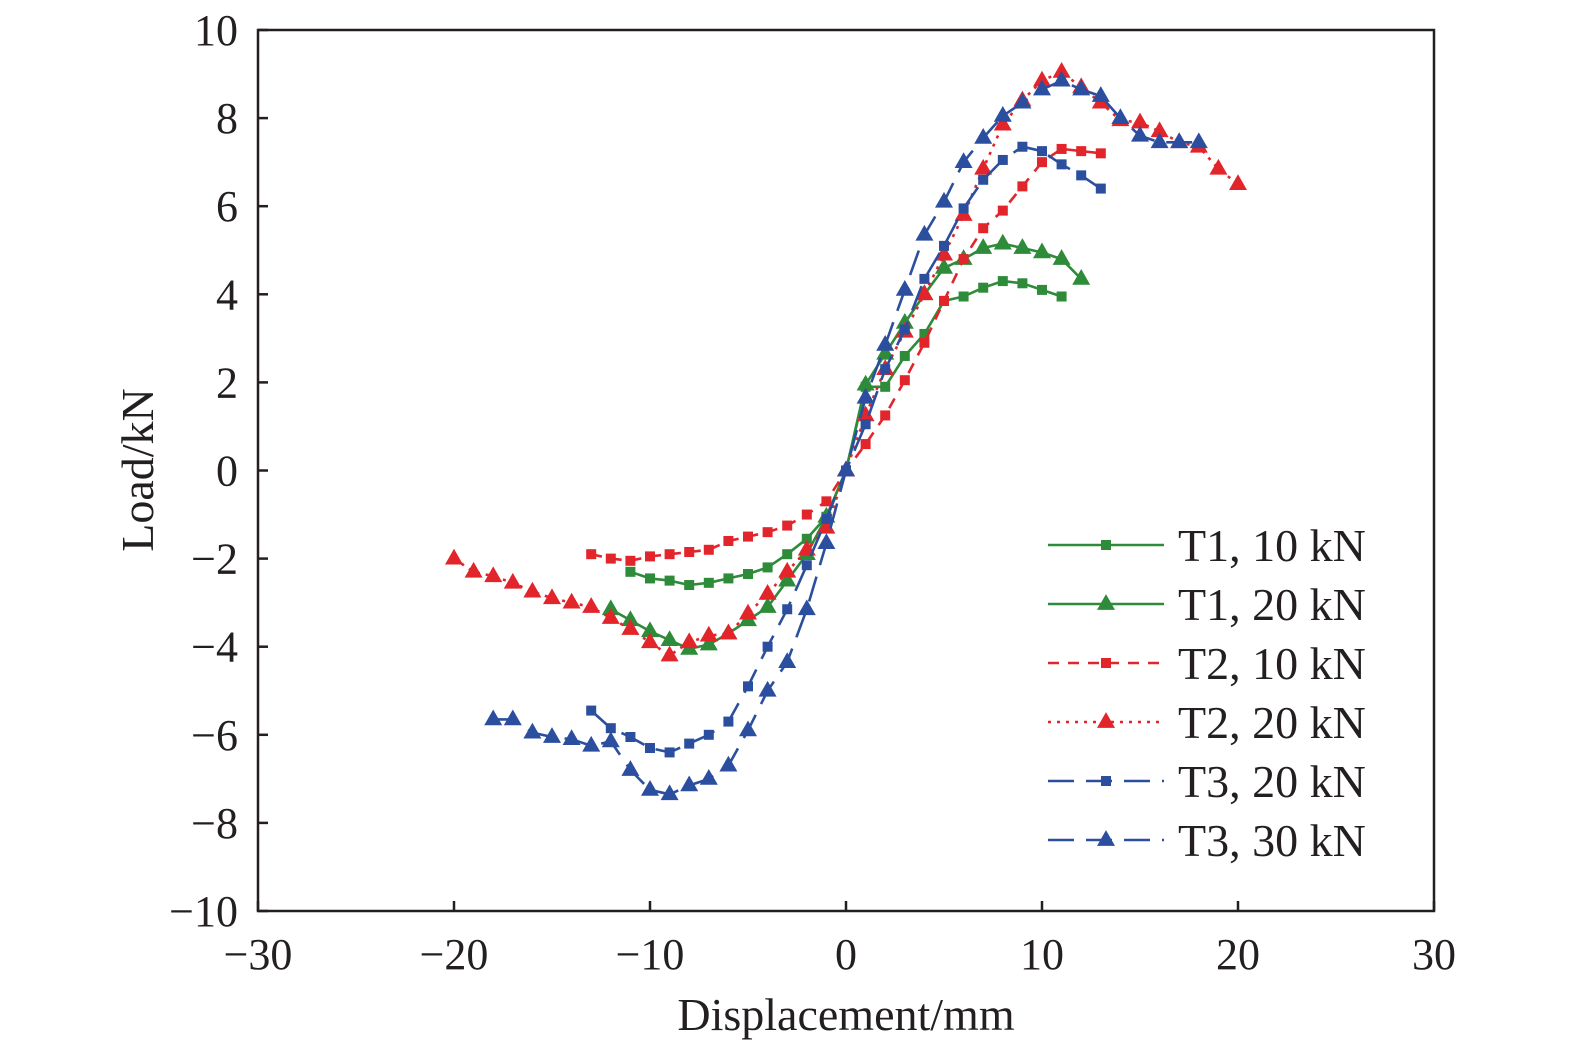 The height and width of the screenshot is (1053, 1575). What do you see at coordinates (227, 471) in the screenshot?
I see `y-tick-label: 0` at bounding box center [227, 471].